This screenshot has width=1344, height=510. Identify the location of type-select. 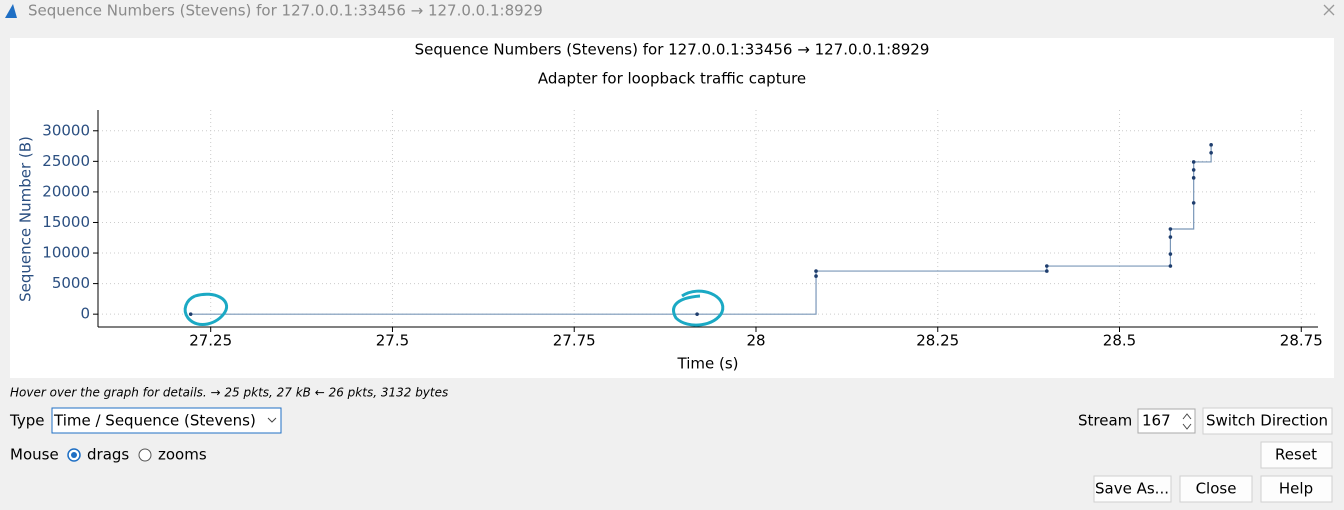
(166, 420).